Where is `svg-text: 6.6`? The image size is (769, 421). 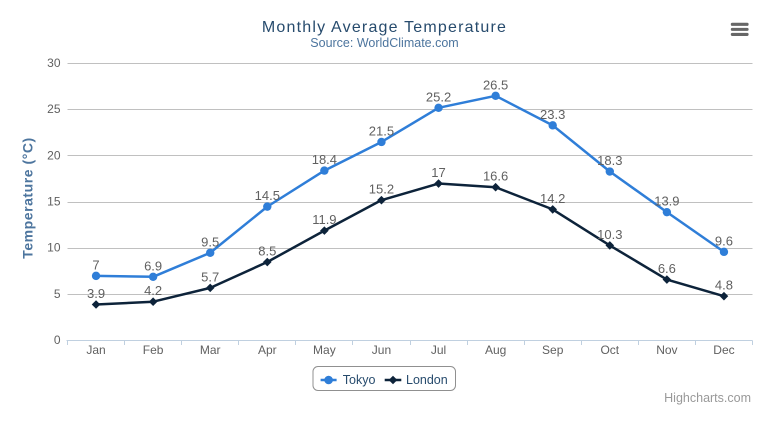 svg-text: 6.6 is located at coordinates (667, 268).